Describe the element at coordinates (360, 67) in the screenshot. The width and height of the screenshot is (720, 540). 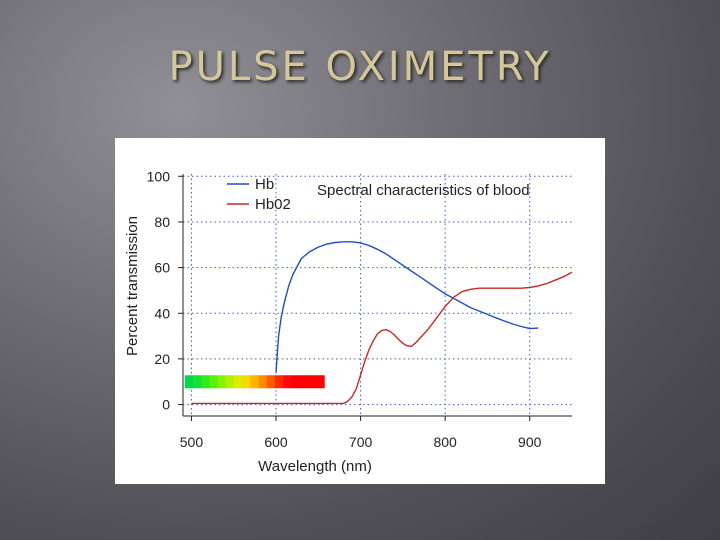
I see `slide-title: PULSE OXIMETRY` at that location.